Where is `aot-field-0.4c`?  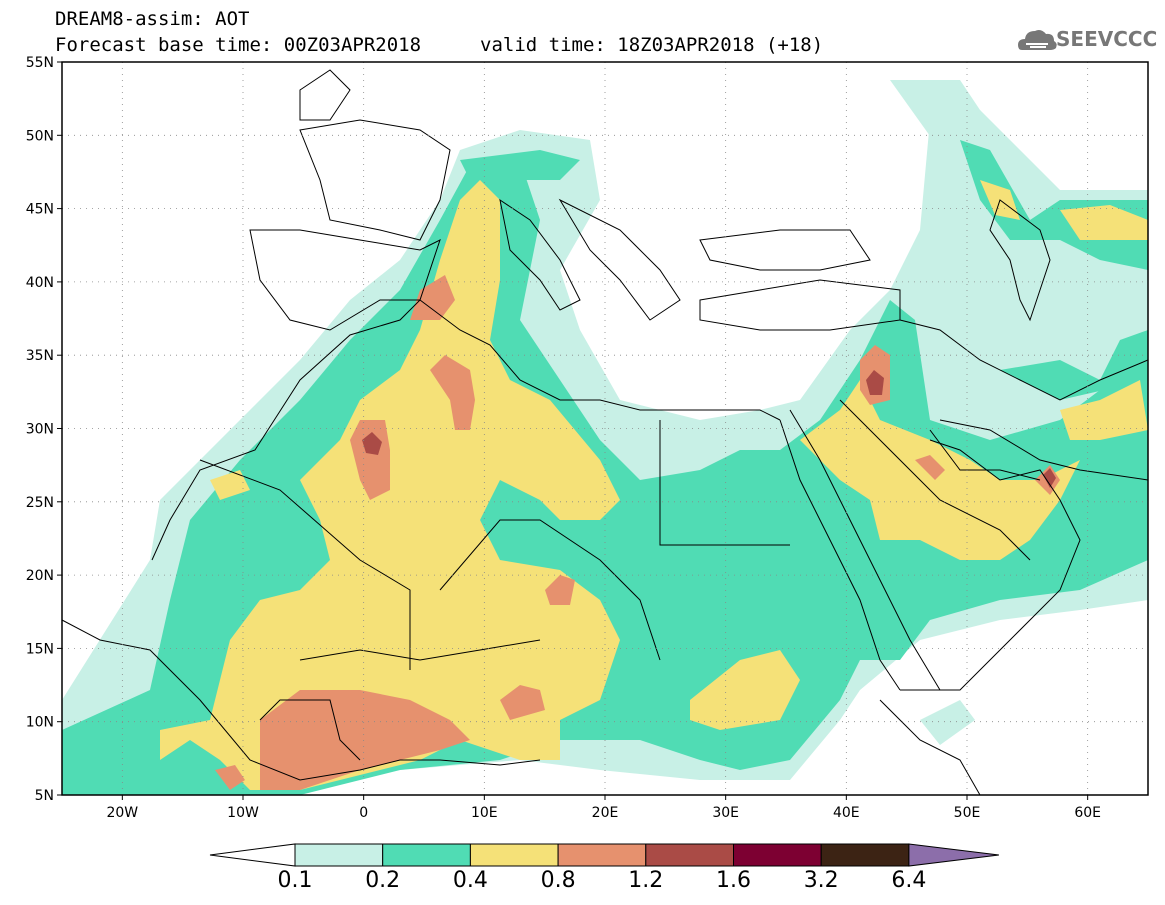 aot-field-0.4c is located at coordinates (745, 690).